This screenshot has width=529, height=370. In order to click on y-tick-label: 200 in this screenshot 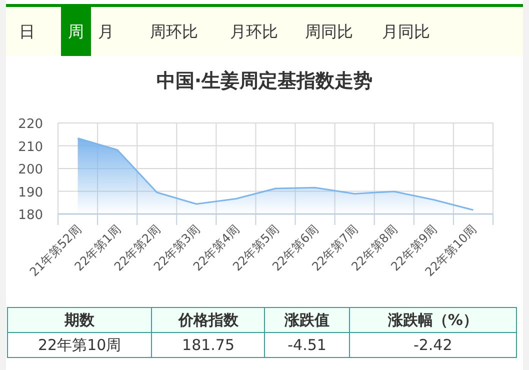, I will do `click(30, 170)`.